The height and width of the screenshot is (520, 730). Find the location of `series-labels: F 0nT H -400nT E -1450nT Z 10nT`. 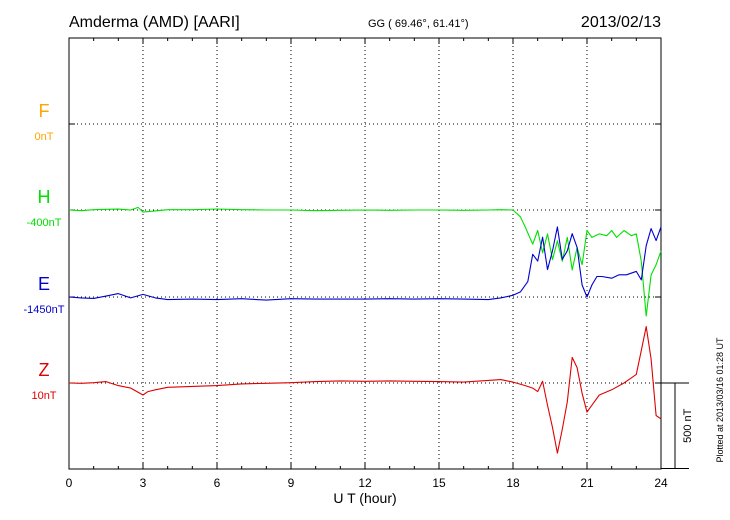

series-labels: F 0nT H -400nT E -1450nT Z 10nT is located at coordinates (44, 251).